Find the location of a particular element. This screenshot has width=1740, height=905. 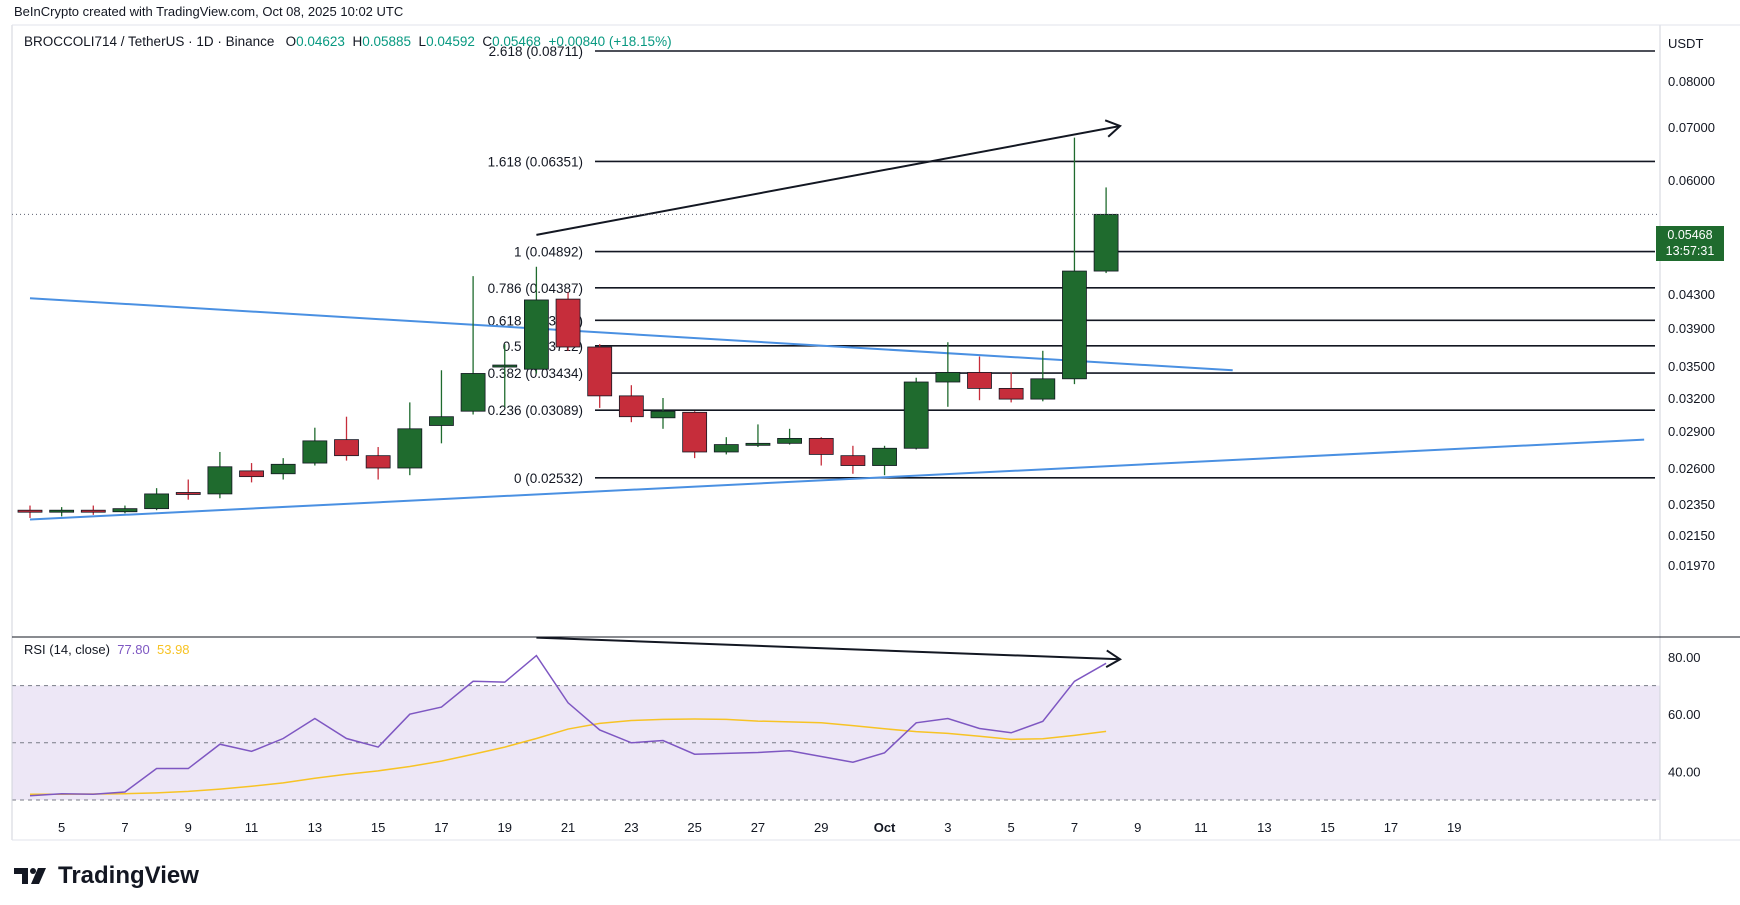

time-tick-label: Oct is located at coordinates (885, 827).